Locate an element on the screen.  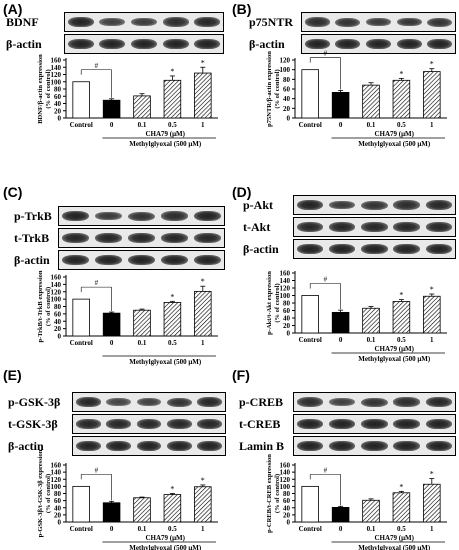
panel-label: (F) is located at coordinates (241, 375).